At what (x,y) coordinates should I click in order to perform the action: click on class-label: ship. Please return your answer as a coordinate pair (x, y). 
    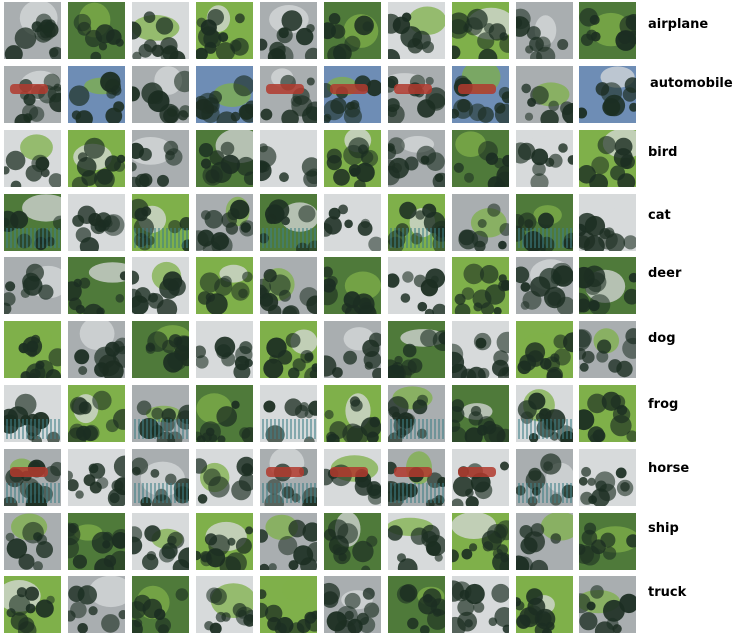
    Looking at the image, I should click on (663, 528).